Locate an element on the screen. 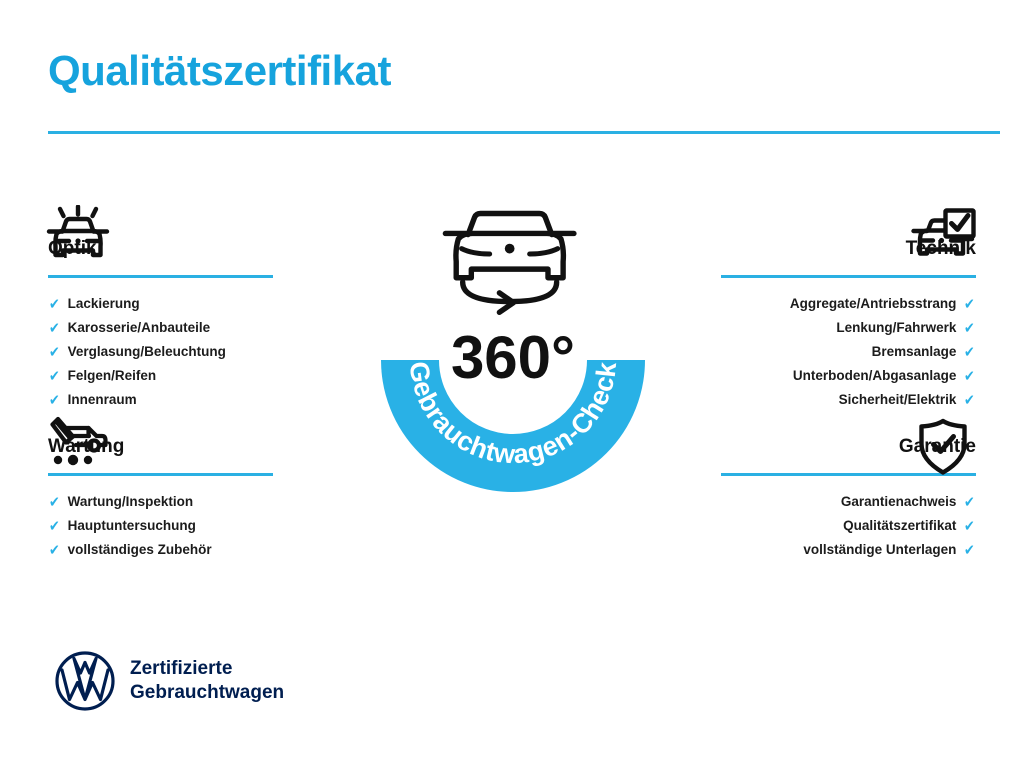 The height and width of the screenshot is (768, 1024). section-wartung-divider is located at coordinates (160, 474).